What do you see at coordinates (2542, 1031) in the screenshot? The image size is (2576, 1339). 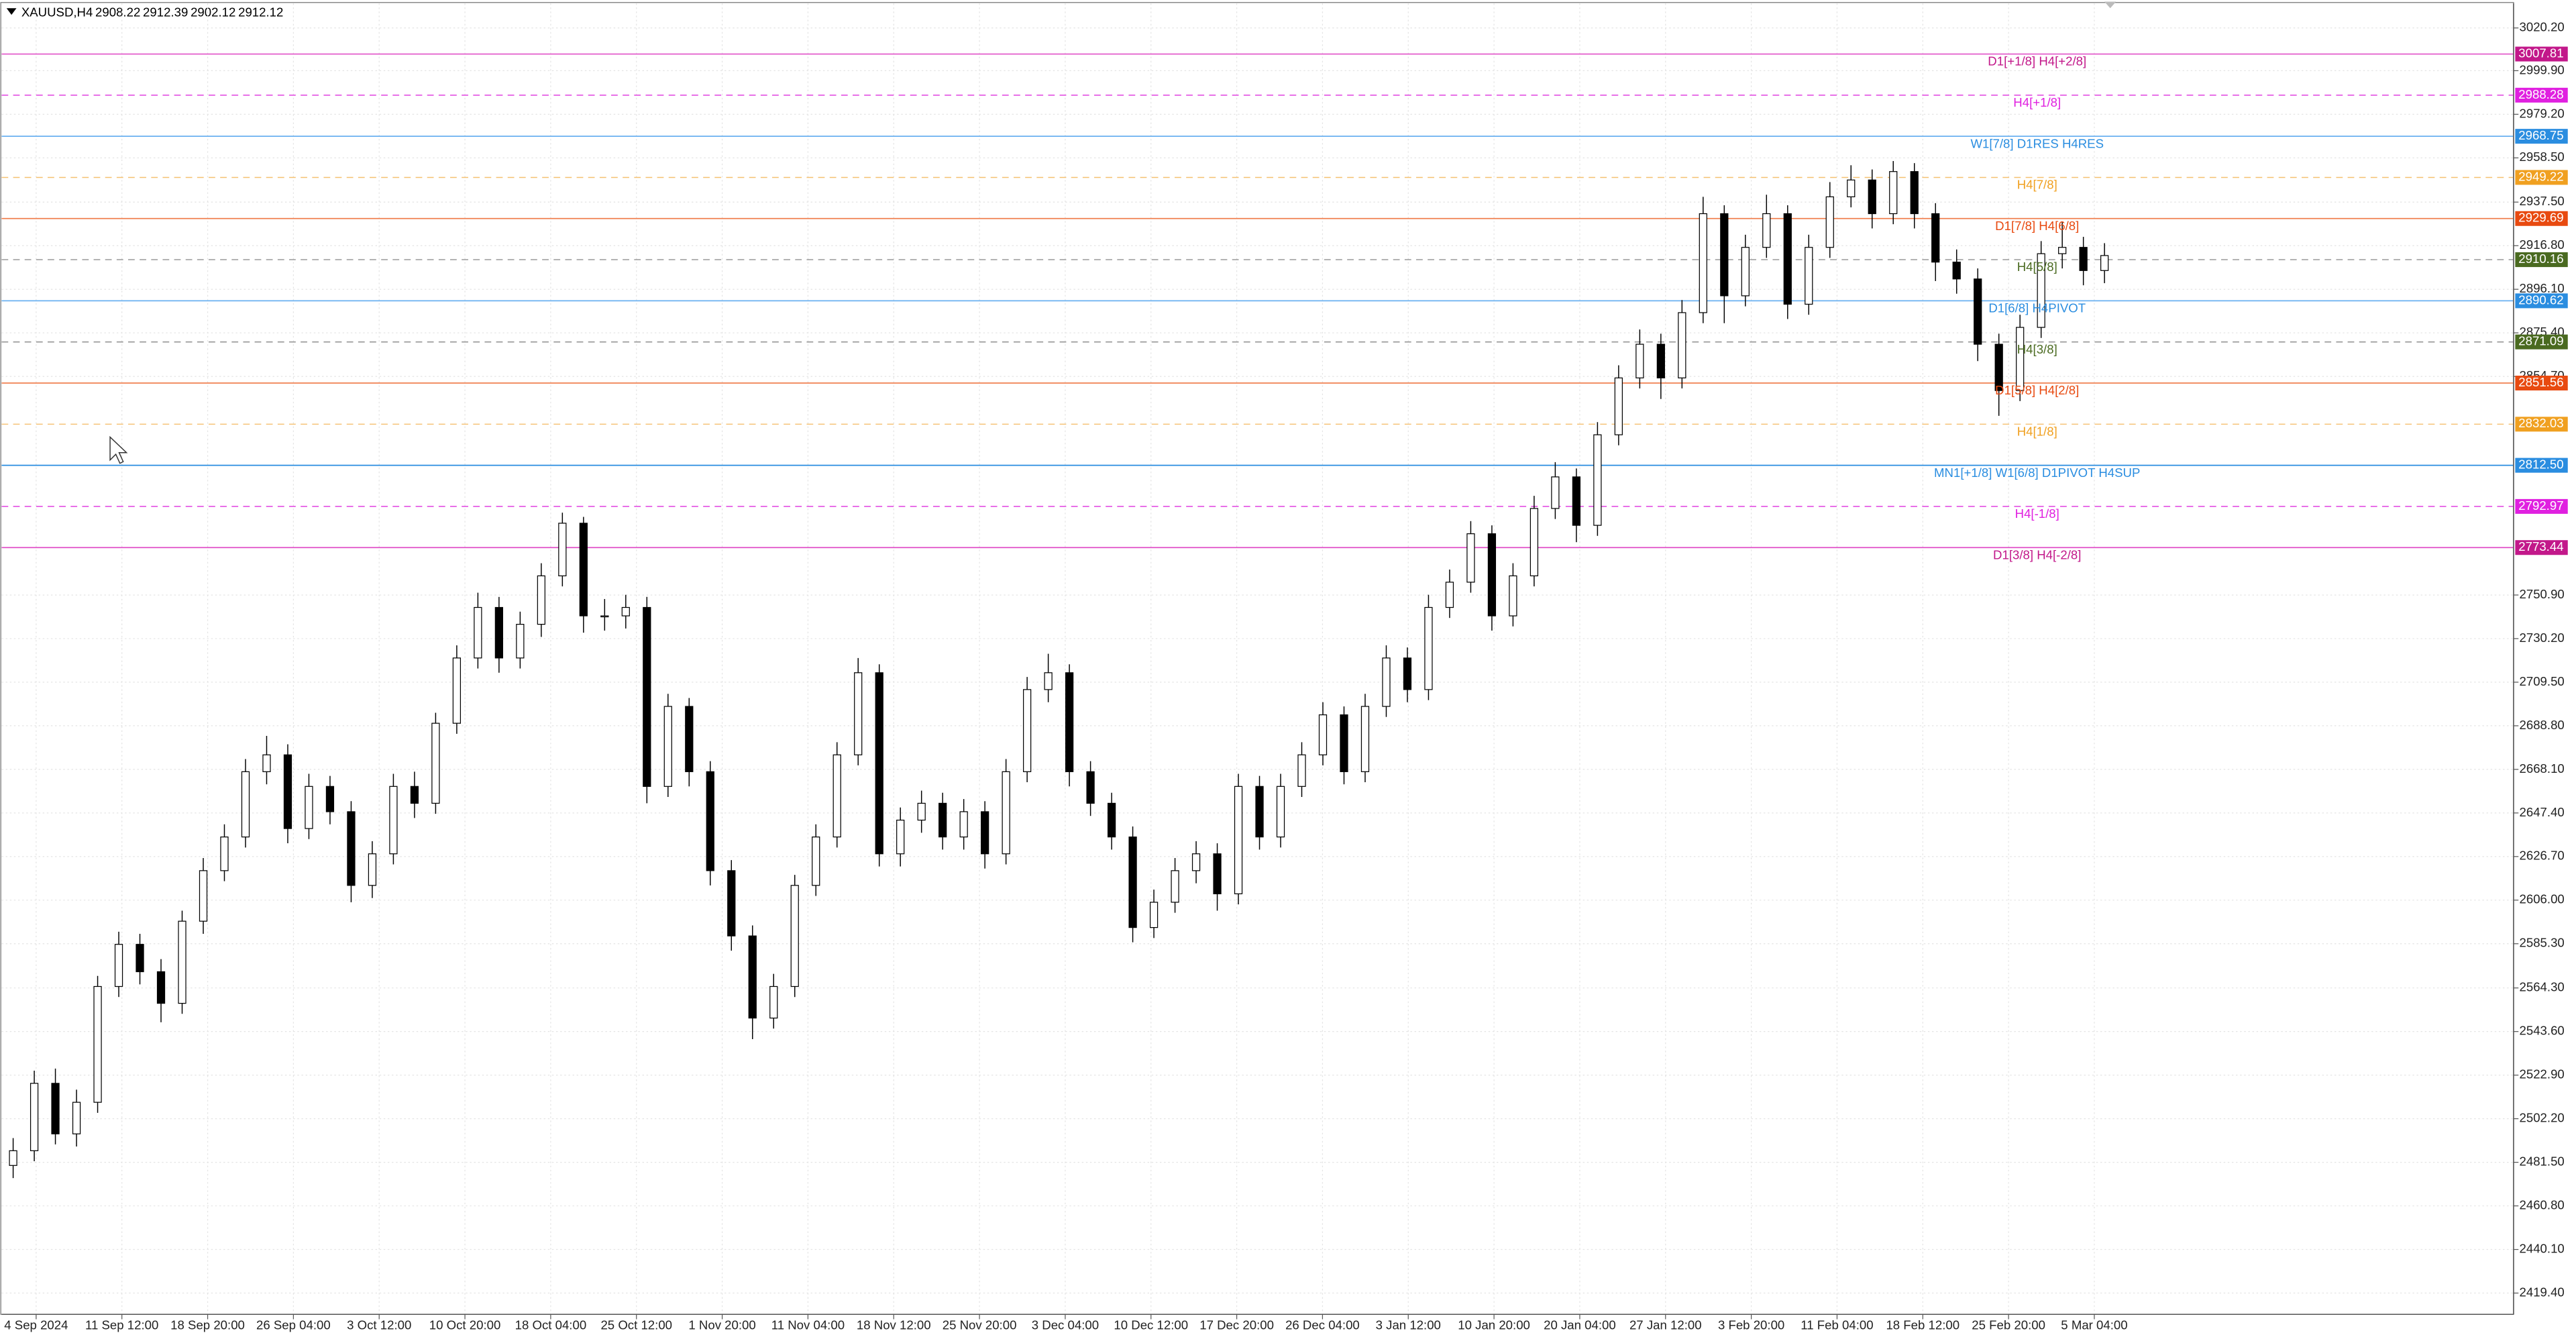 I see `y-tick-label: 2543.60` at bounding box center [2542, 1031].